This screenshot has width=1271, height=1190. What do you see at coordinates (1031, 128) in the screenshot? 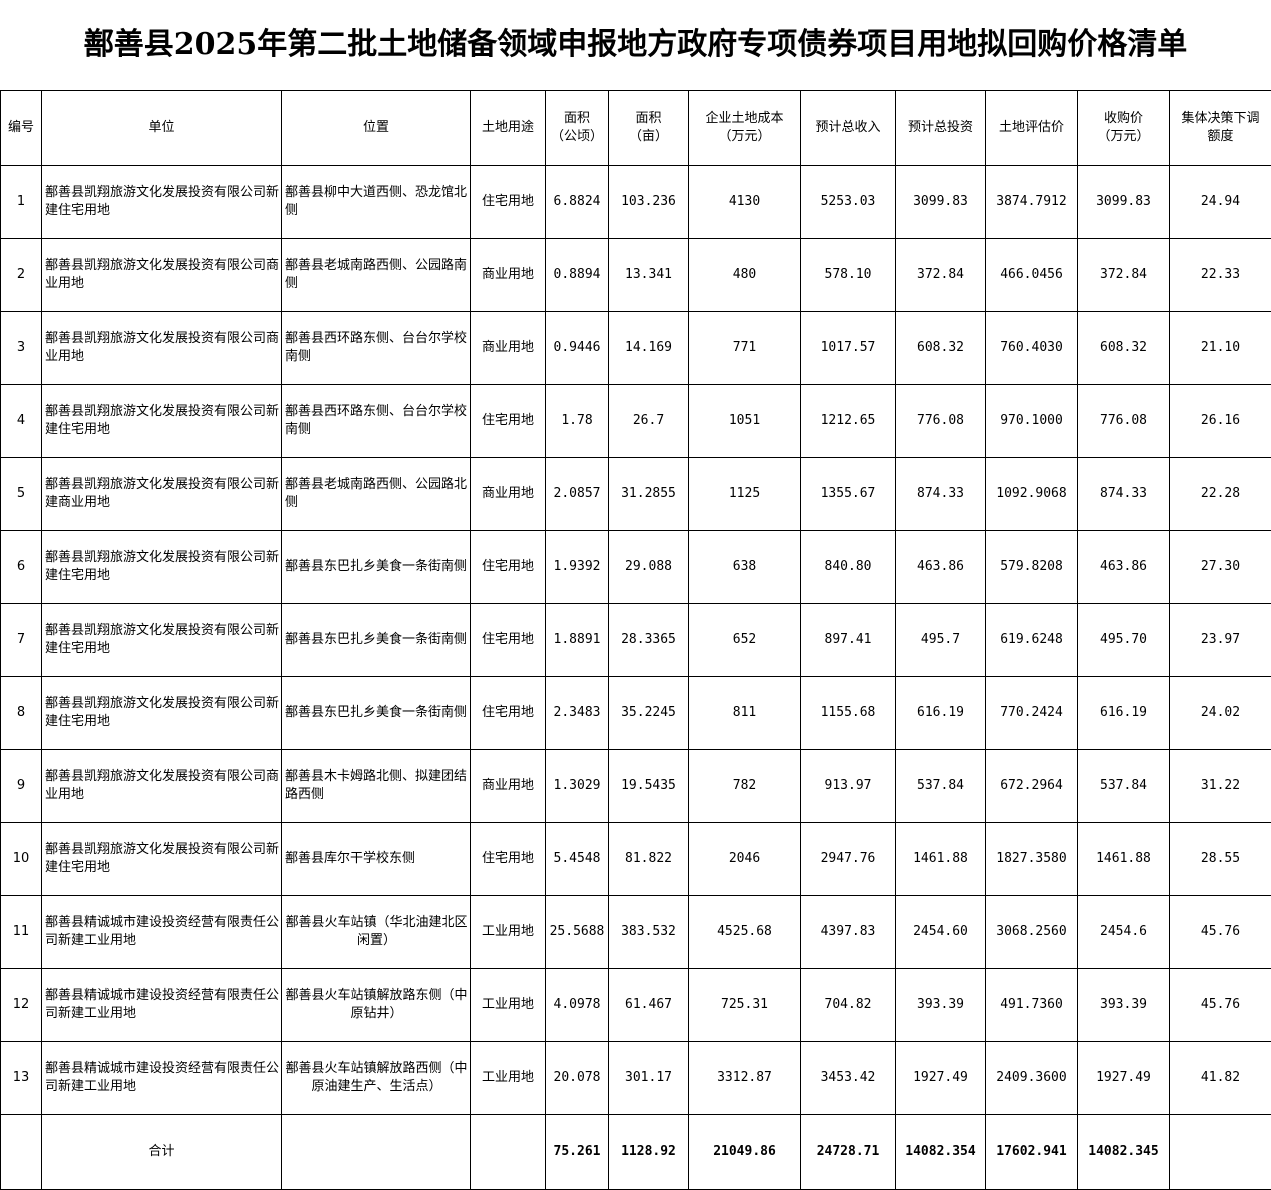
I see `column-header-line: 土地评估价` at bounding box center [1031, 128].